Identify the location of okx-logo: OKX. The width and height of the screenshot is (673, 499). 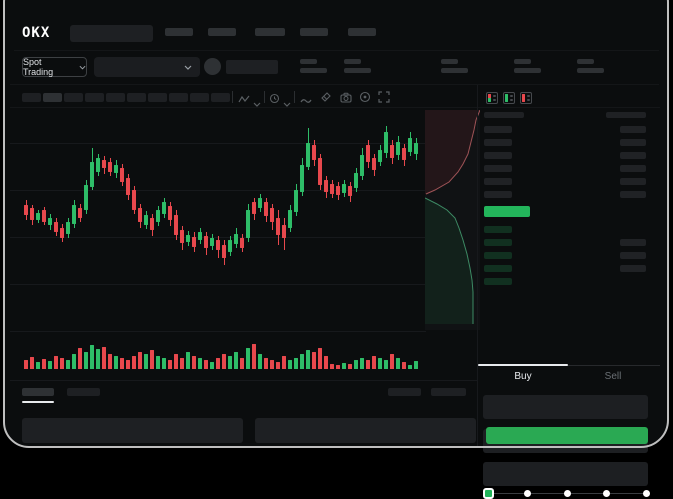
(36, 33).